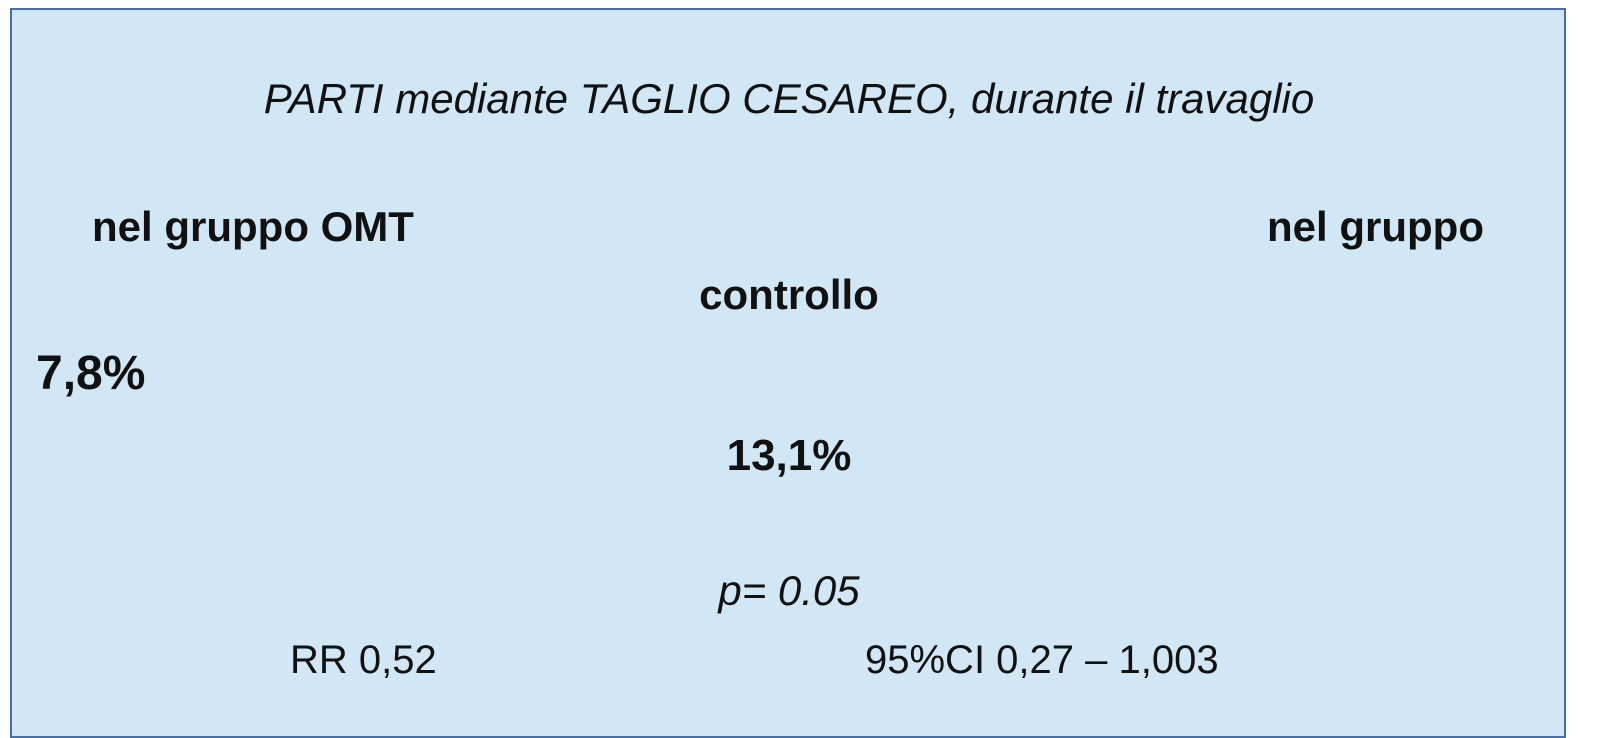 The height and width of the screenshot is (738, 1601). What do you see at coordinates (1042, 660) in the screenshot?
I see `confidence-interval: 95%CI 0,27 – 1,003` at bounding box center [1042, 660].